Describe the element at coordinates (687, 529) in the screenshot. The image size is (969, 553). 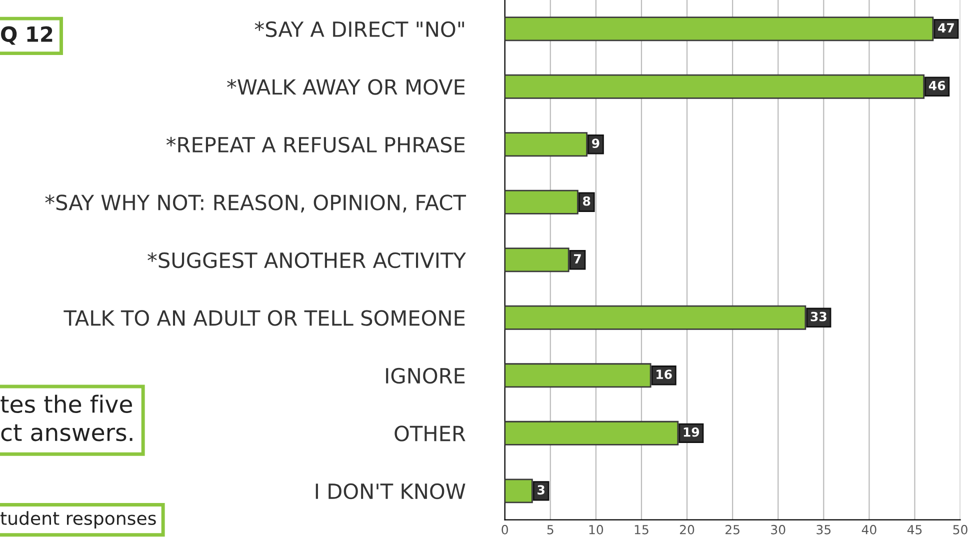
I see `x-tick-label: 20` at that location.